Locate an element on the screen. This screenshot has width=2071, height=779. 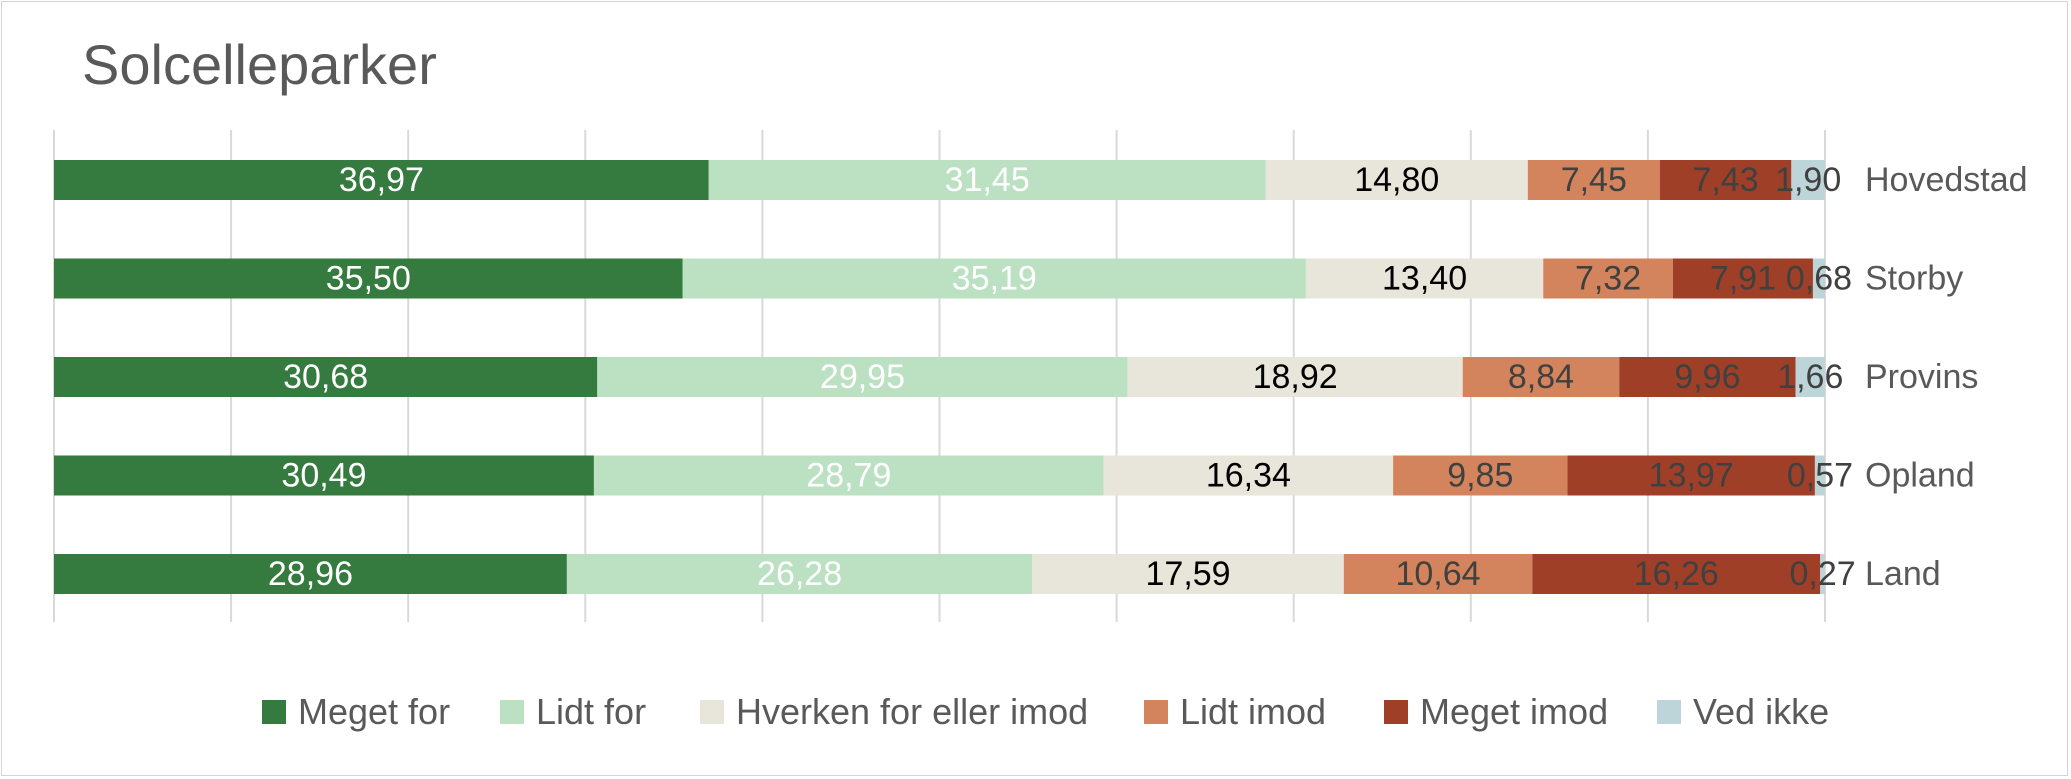
bar-row: 28,96 26,28 17,59 10,64 16,26 0,27 is located at coordinates (955, 574).